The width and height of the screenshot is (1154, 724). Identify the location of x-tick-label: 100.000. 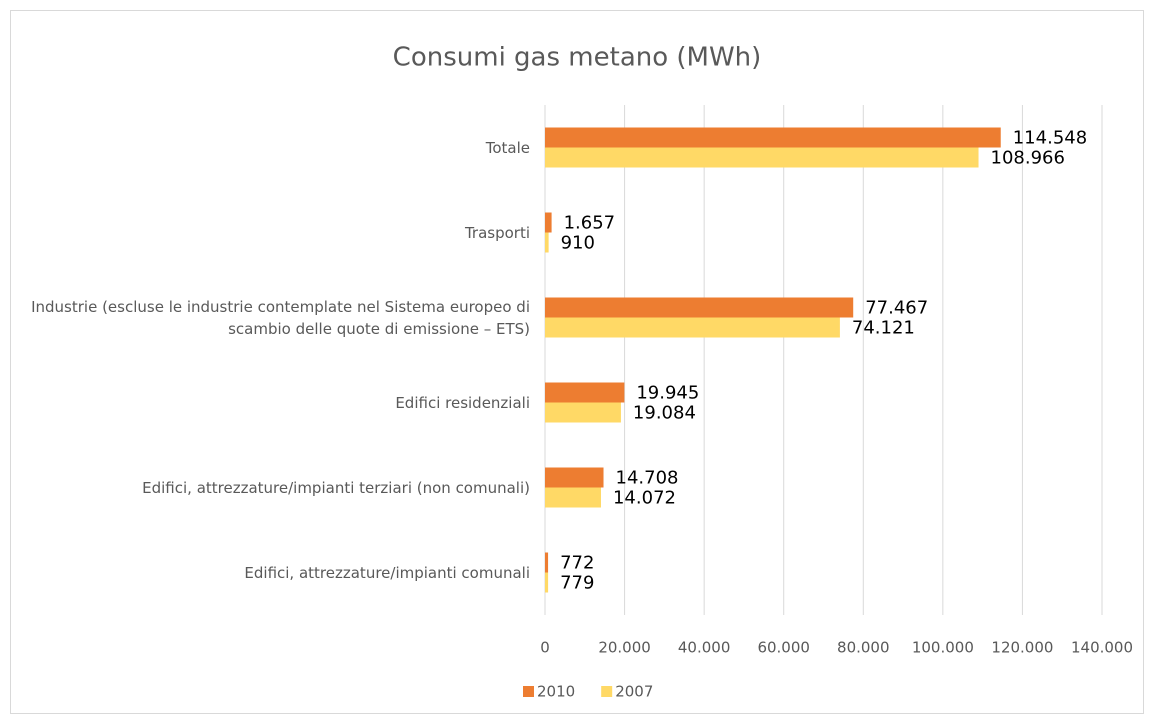
(943, 648).